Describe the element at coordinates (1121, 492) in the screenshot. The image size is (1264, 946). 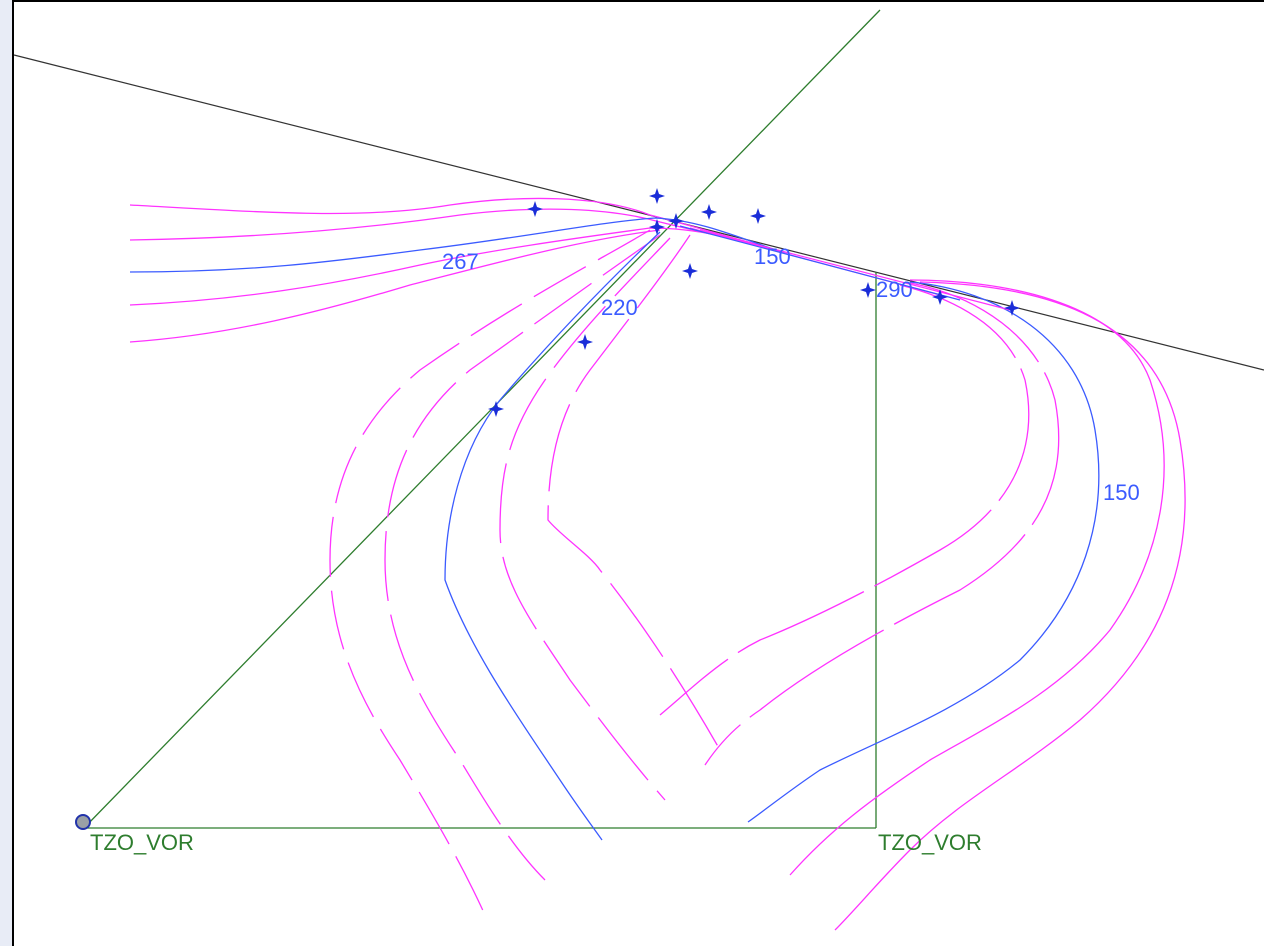
I see `contour-label-150-right: 150` at that location.